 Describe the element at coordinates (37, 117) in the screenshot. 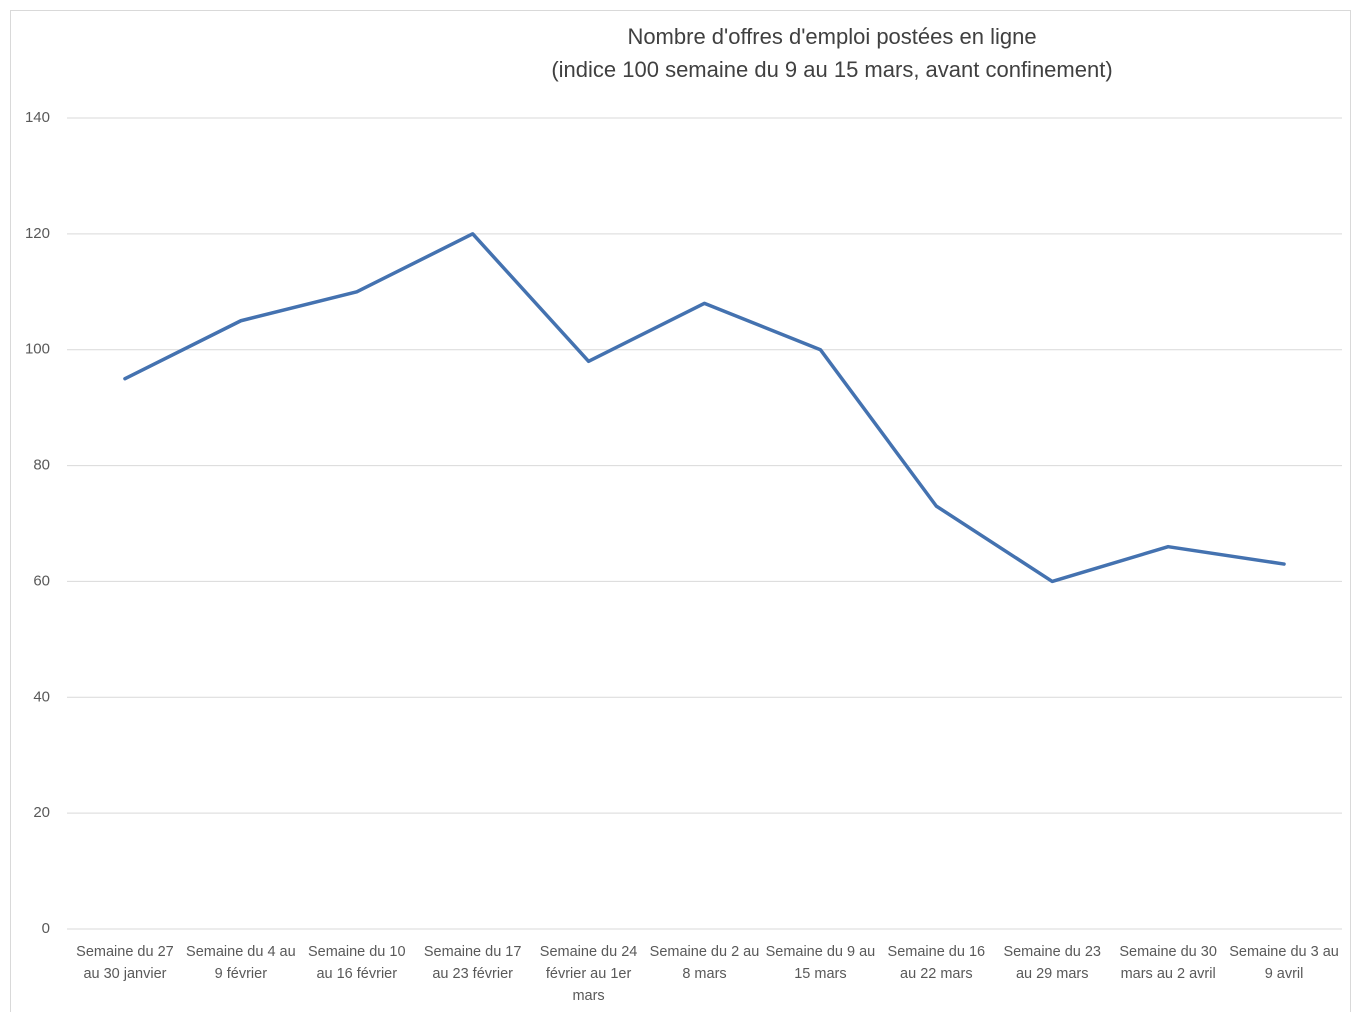

I see `y-tick-label: 140` at that location.